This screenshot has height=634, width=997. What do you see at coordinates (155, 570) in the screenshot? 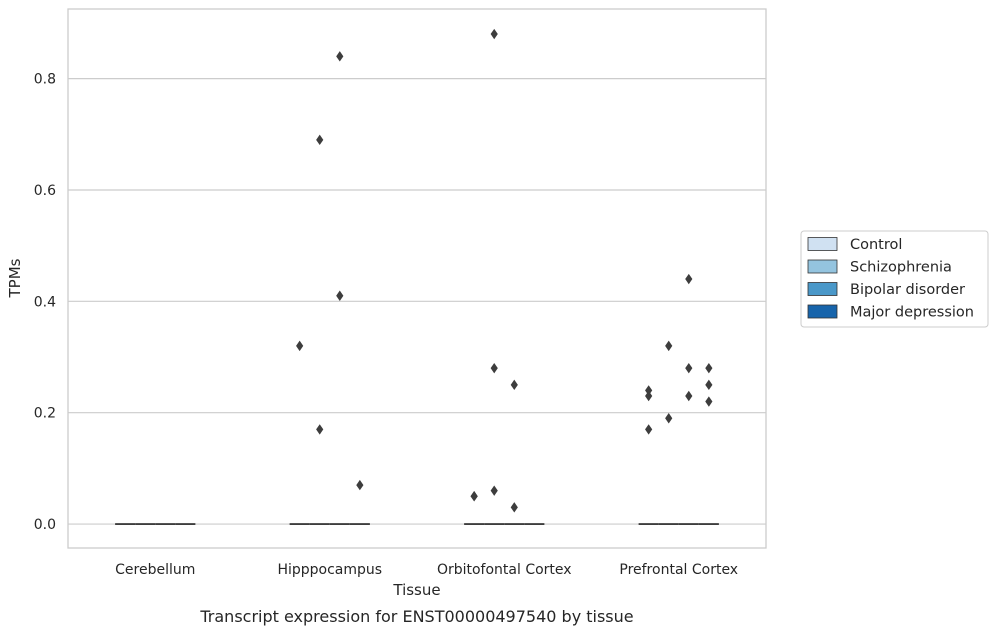
I see `x-tick-label: Cerebellum` at bounding box center [155, 570].